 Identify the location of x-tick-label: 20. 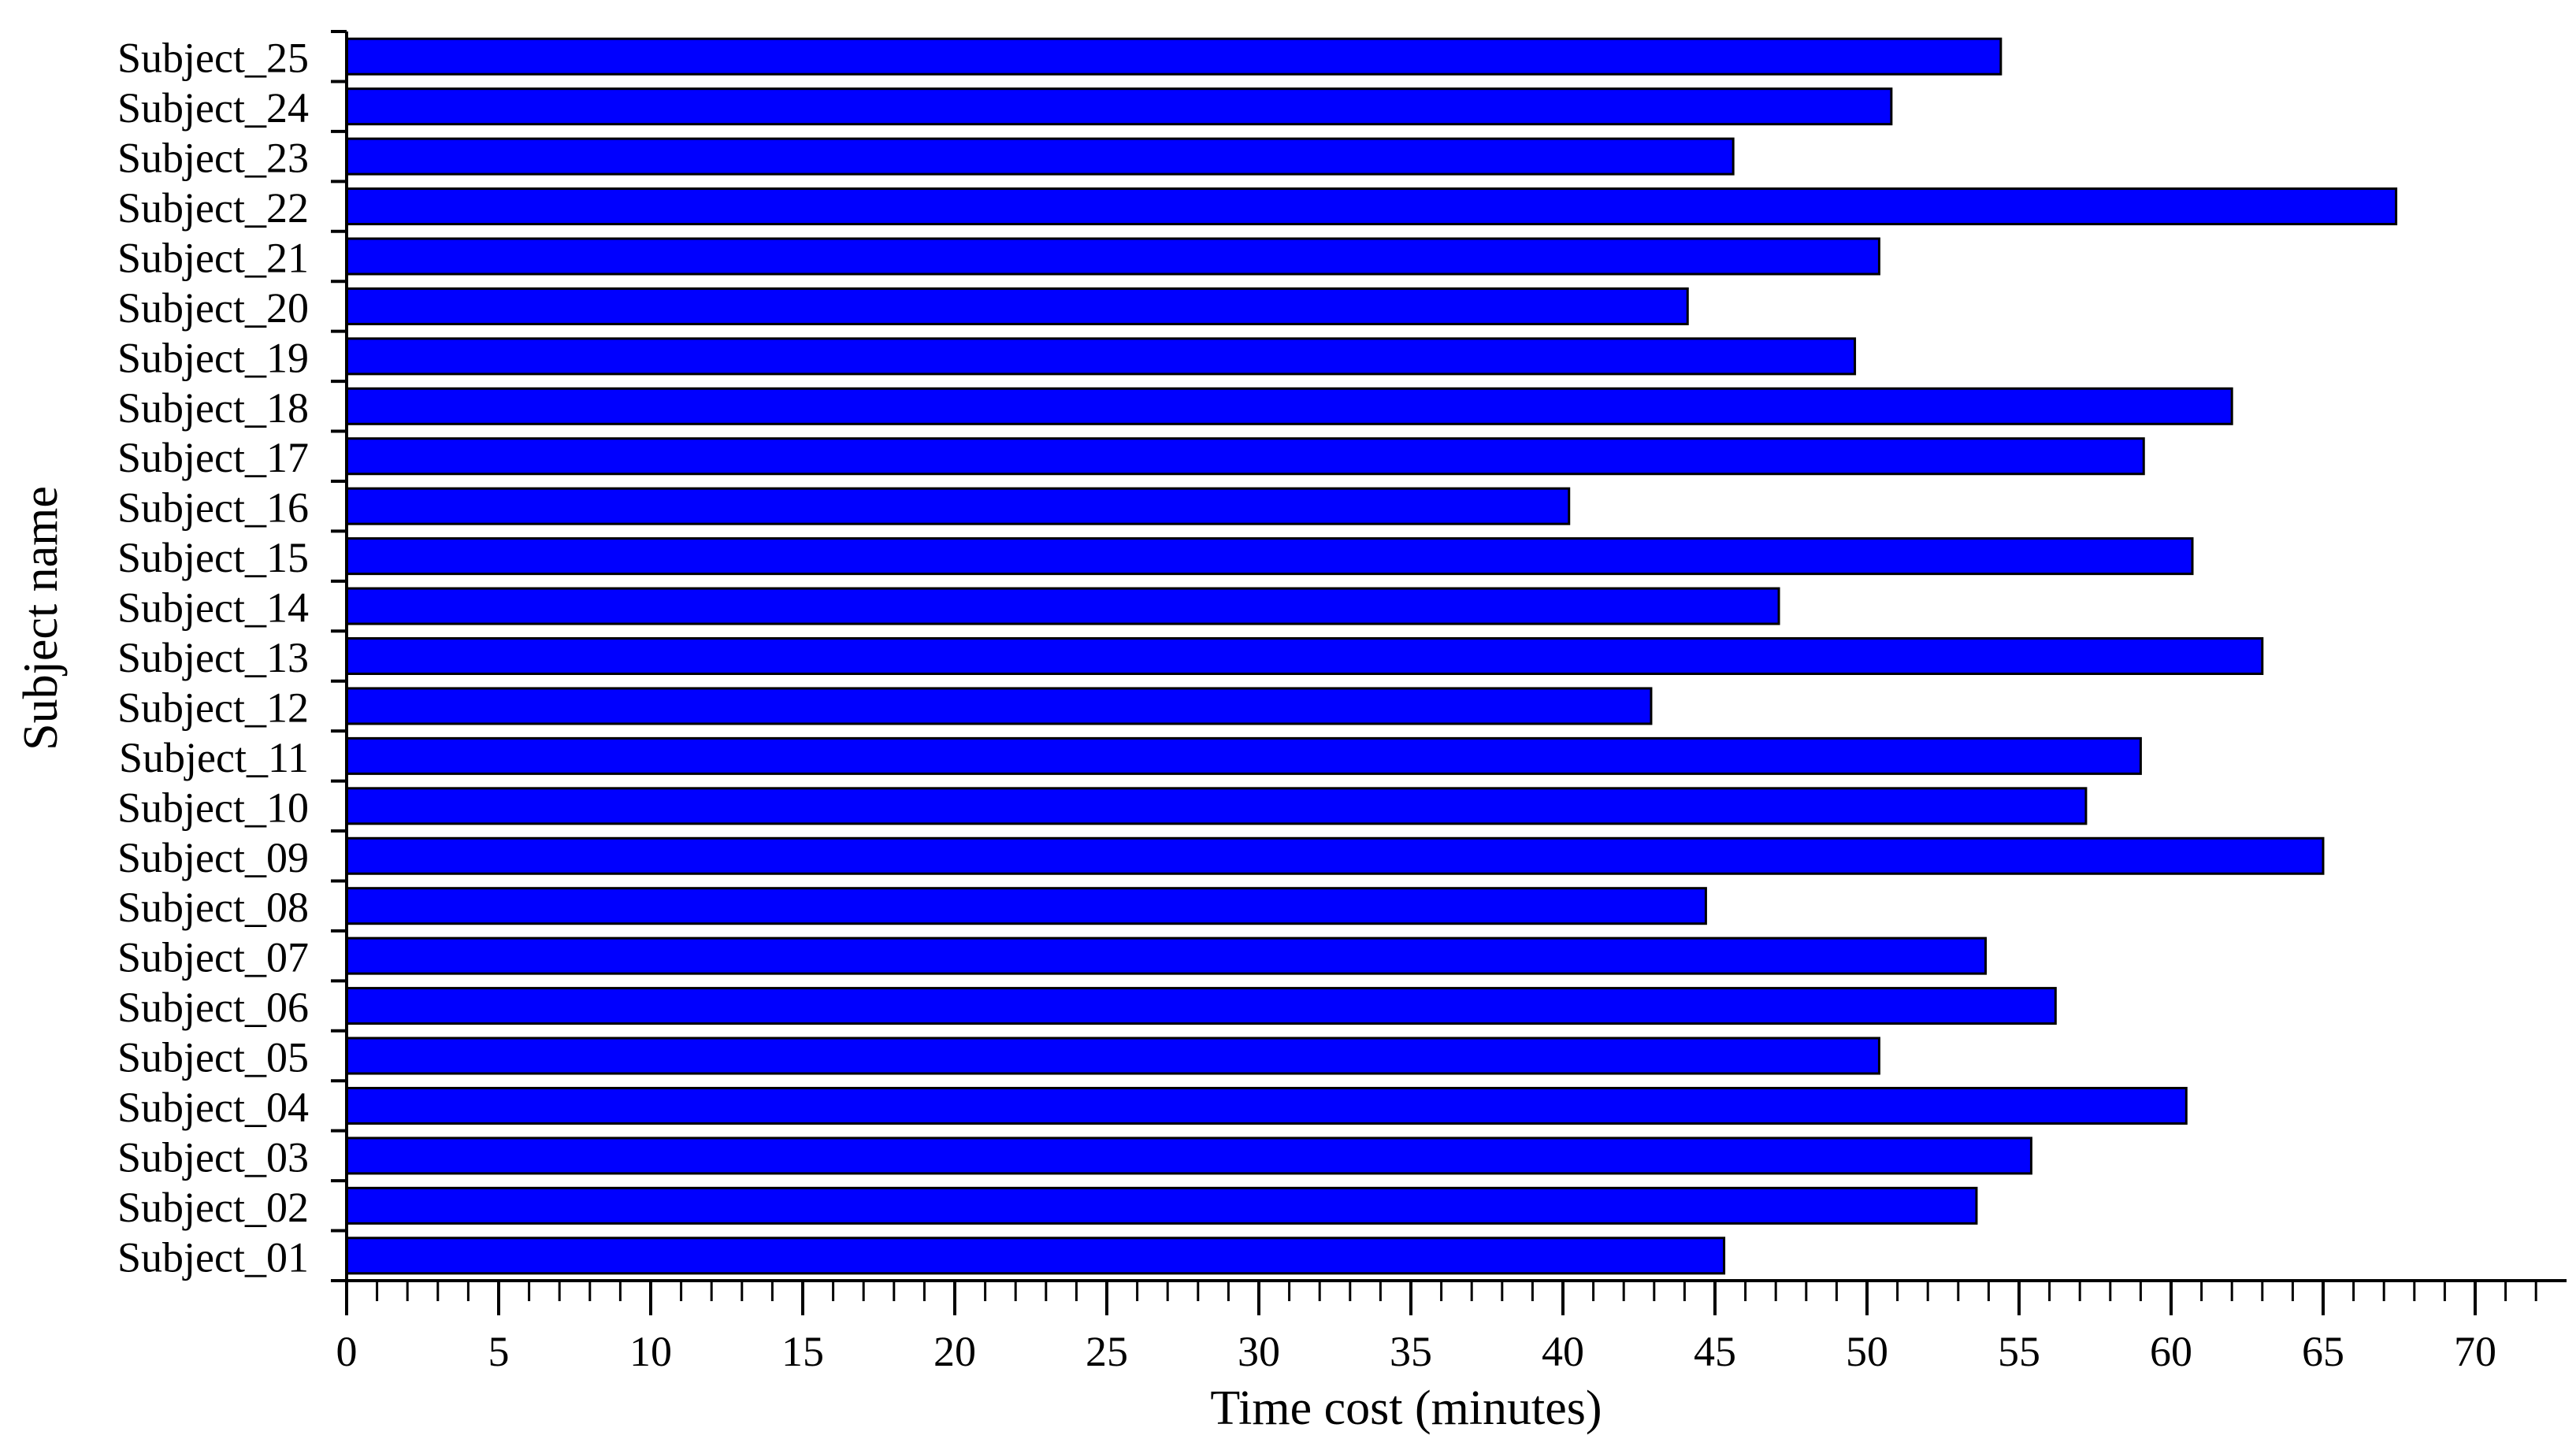
(955, 1351).